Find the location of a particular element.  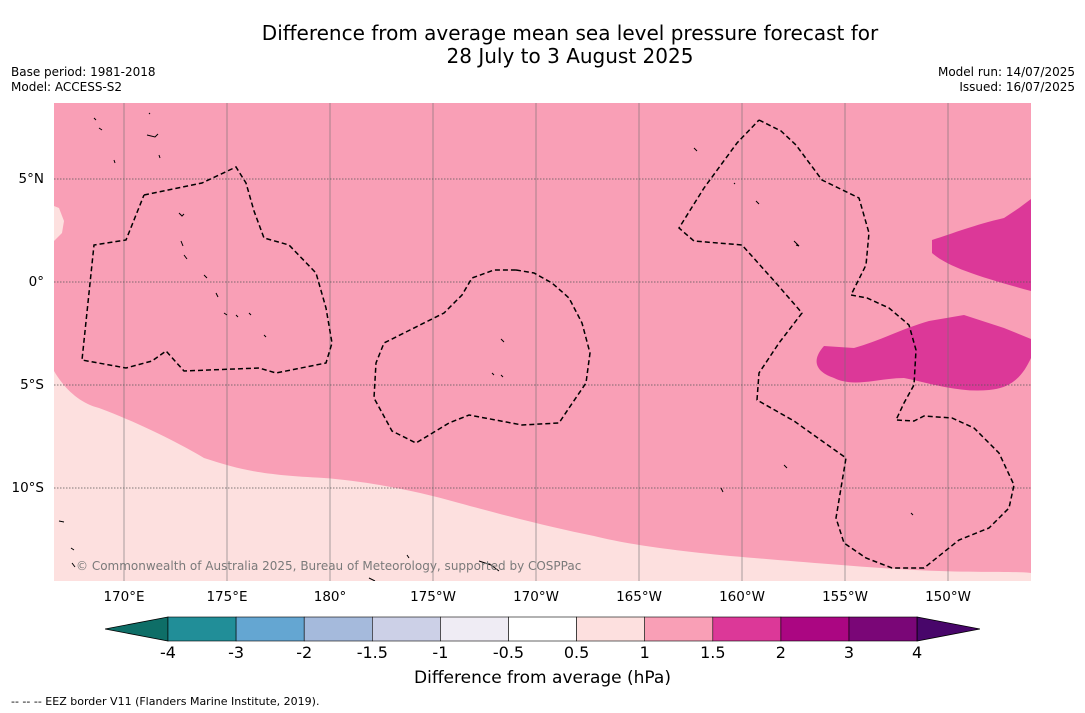

colorbar-tick-label: 4 is located at coordinates (917, 652).